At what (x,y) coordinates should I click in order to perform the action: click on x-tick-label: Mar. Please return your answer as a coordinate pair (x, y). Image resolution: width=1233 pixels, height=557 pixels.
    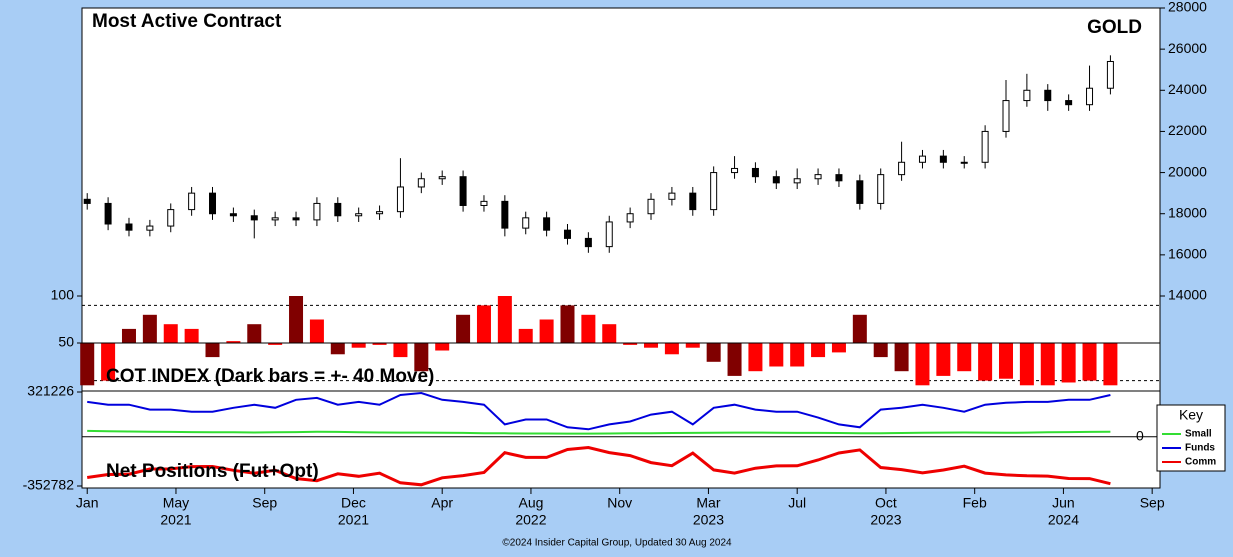
    Looking at the image, I should click on (708, 503).